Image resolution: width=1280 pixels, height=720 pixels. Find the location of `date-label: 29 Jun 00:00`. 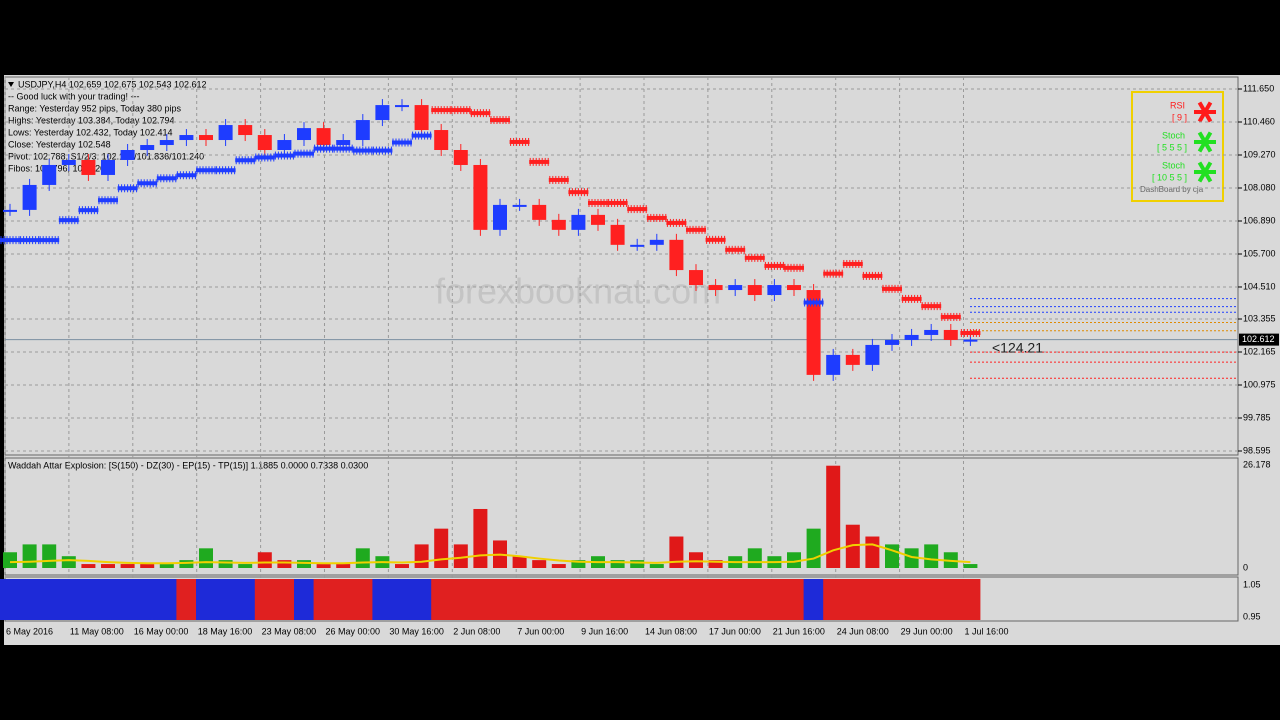

date-label: 29 Jun 00:00 is located at coordinates (927, 631).